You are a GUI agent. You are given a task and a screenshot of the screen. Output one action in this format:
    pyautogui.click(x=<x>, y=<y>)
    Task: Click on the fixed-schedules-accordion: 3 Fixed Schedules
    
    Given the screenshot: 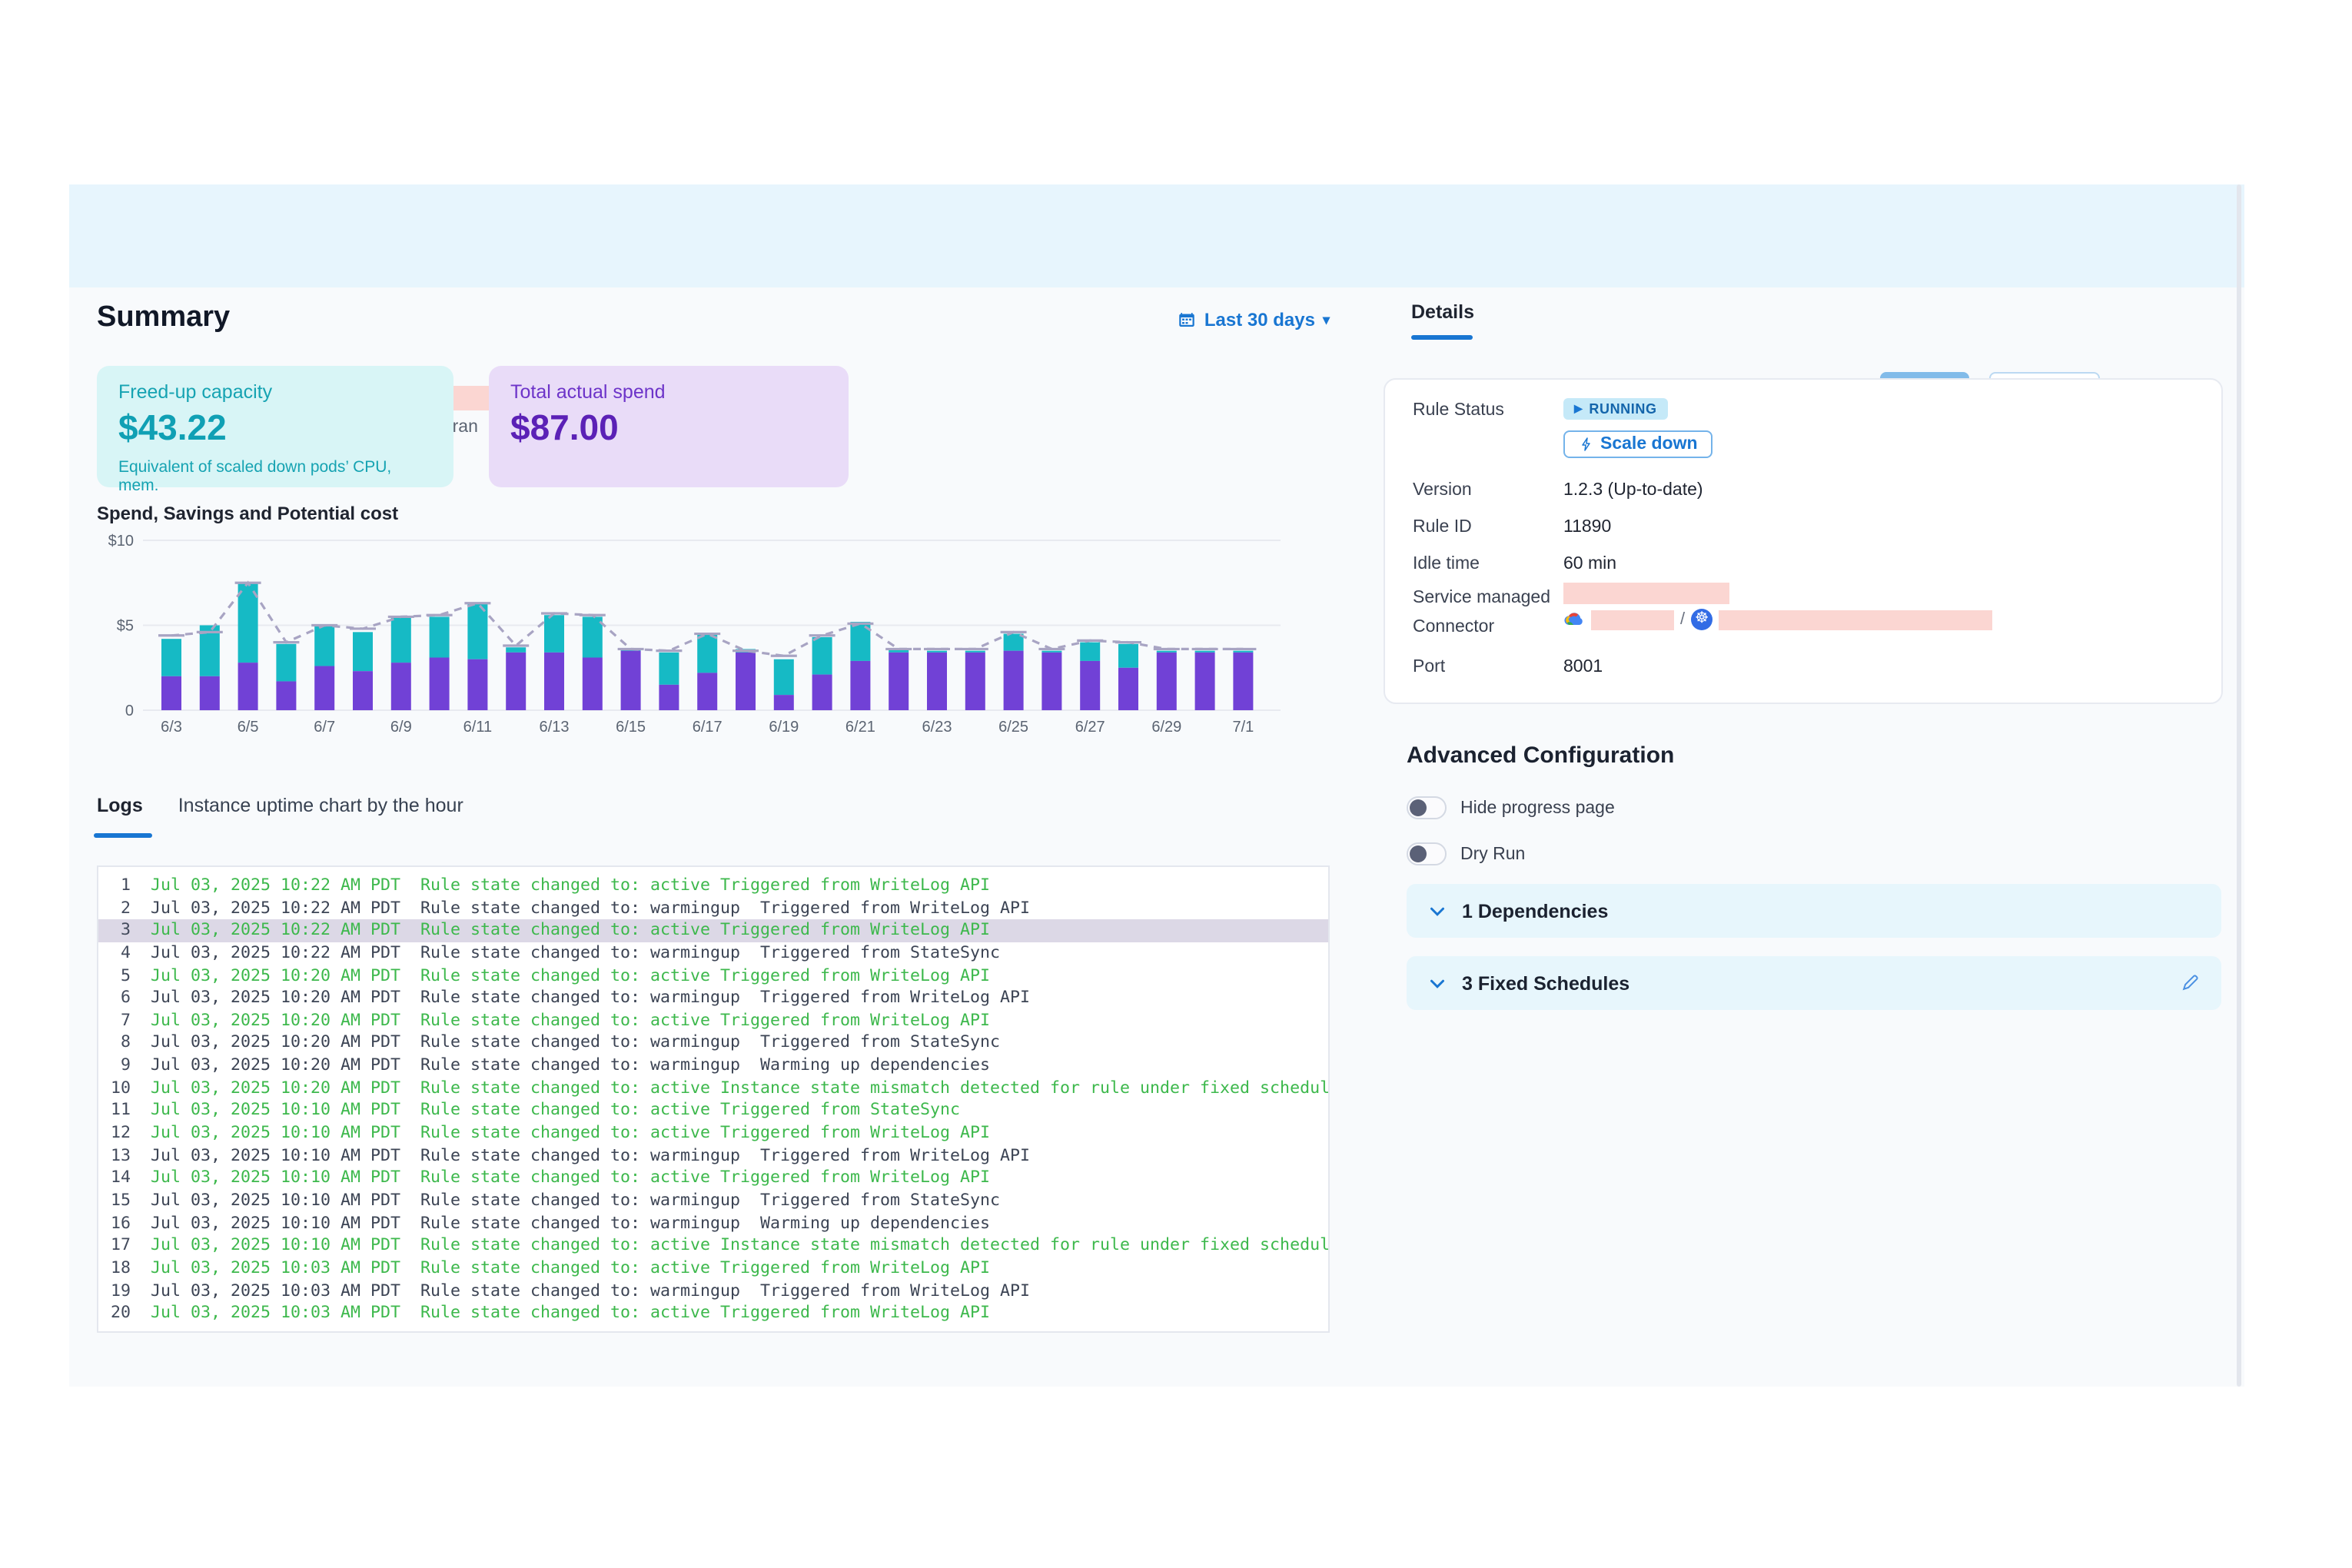 What is the action you would take?
    pyautogui.click(x=1814, y=983)
    